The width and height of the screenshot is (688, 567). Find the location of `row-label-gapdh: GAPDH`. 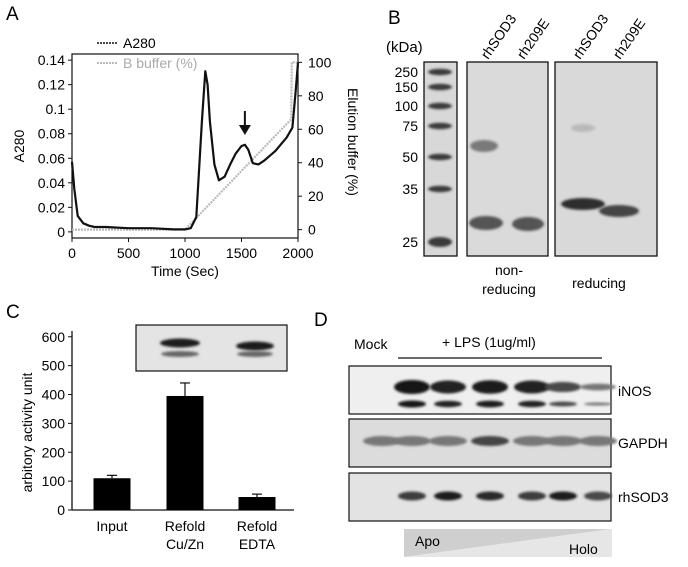

row-label-gapdh: GAPDH is located at coordinates (643, 443).